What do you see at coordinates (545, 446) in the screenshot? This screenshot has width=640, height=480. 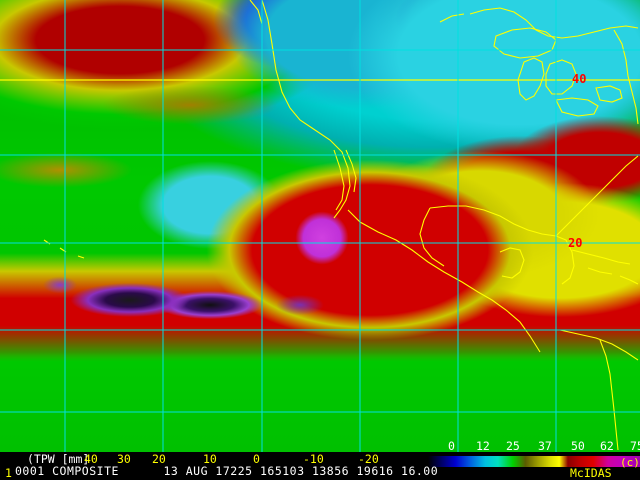 I see `colorbar-tick-37: 37` at bounding box center [545, 446].